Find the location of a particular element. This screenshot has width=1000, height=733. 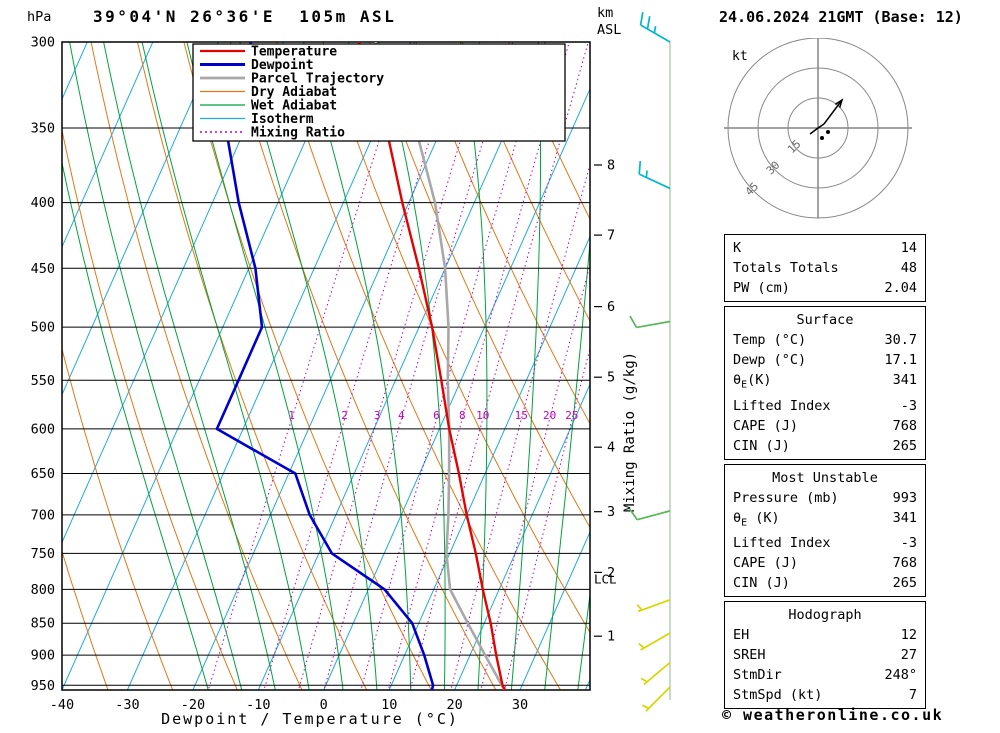

km-tick-label: 5 is located at coordinates (611, 378).